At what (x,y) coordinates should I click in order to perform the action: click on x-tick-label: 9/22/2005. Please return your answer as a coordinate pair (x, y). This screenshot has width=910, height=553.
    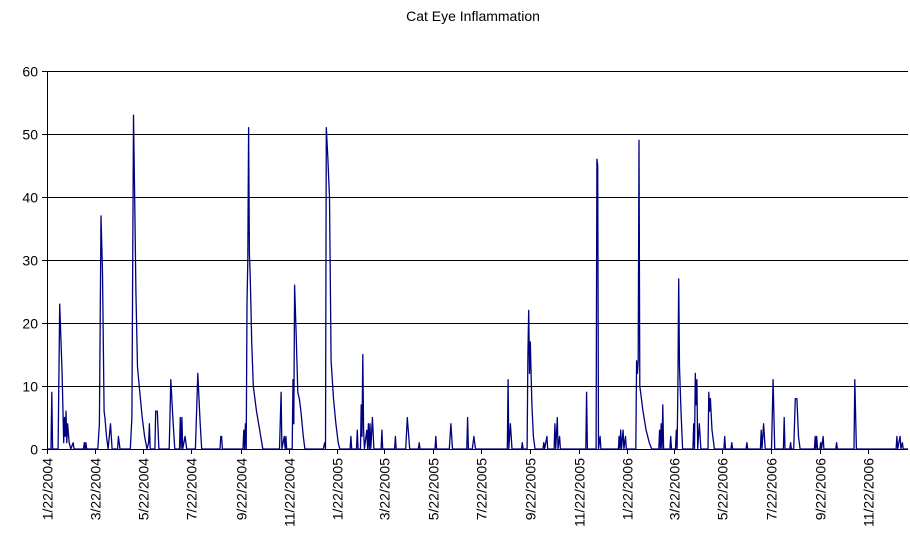
    Looking at the image, I should click on (531, 489).